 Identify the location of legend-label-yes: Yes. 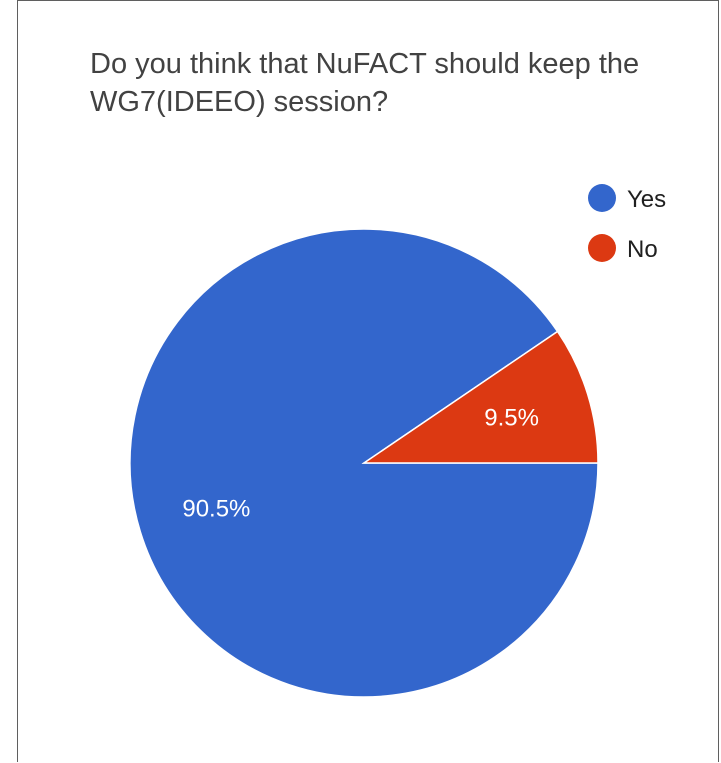
(646, 199).